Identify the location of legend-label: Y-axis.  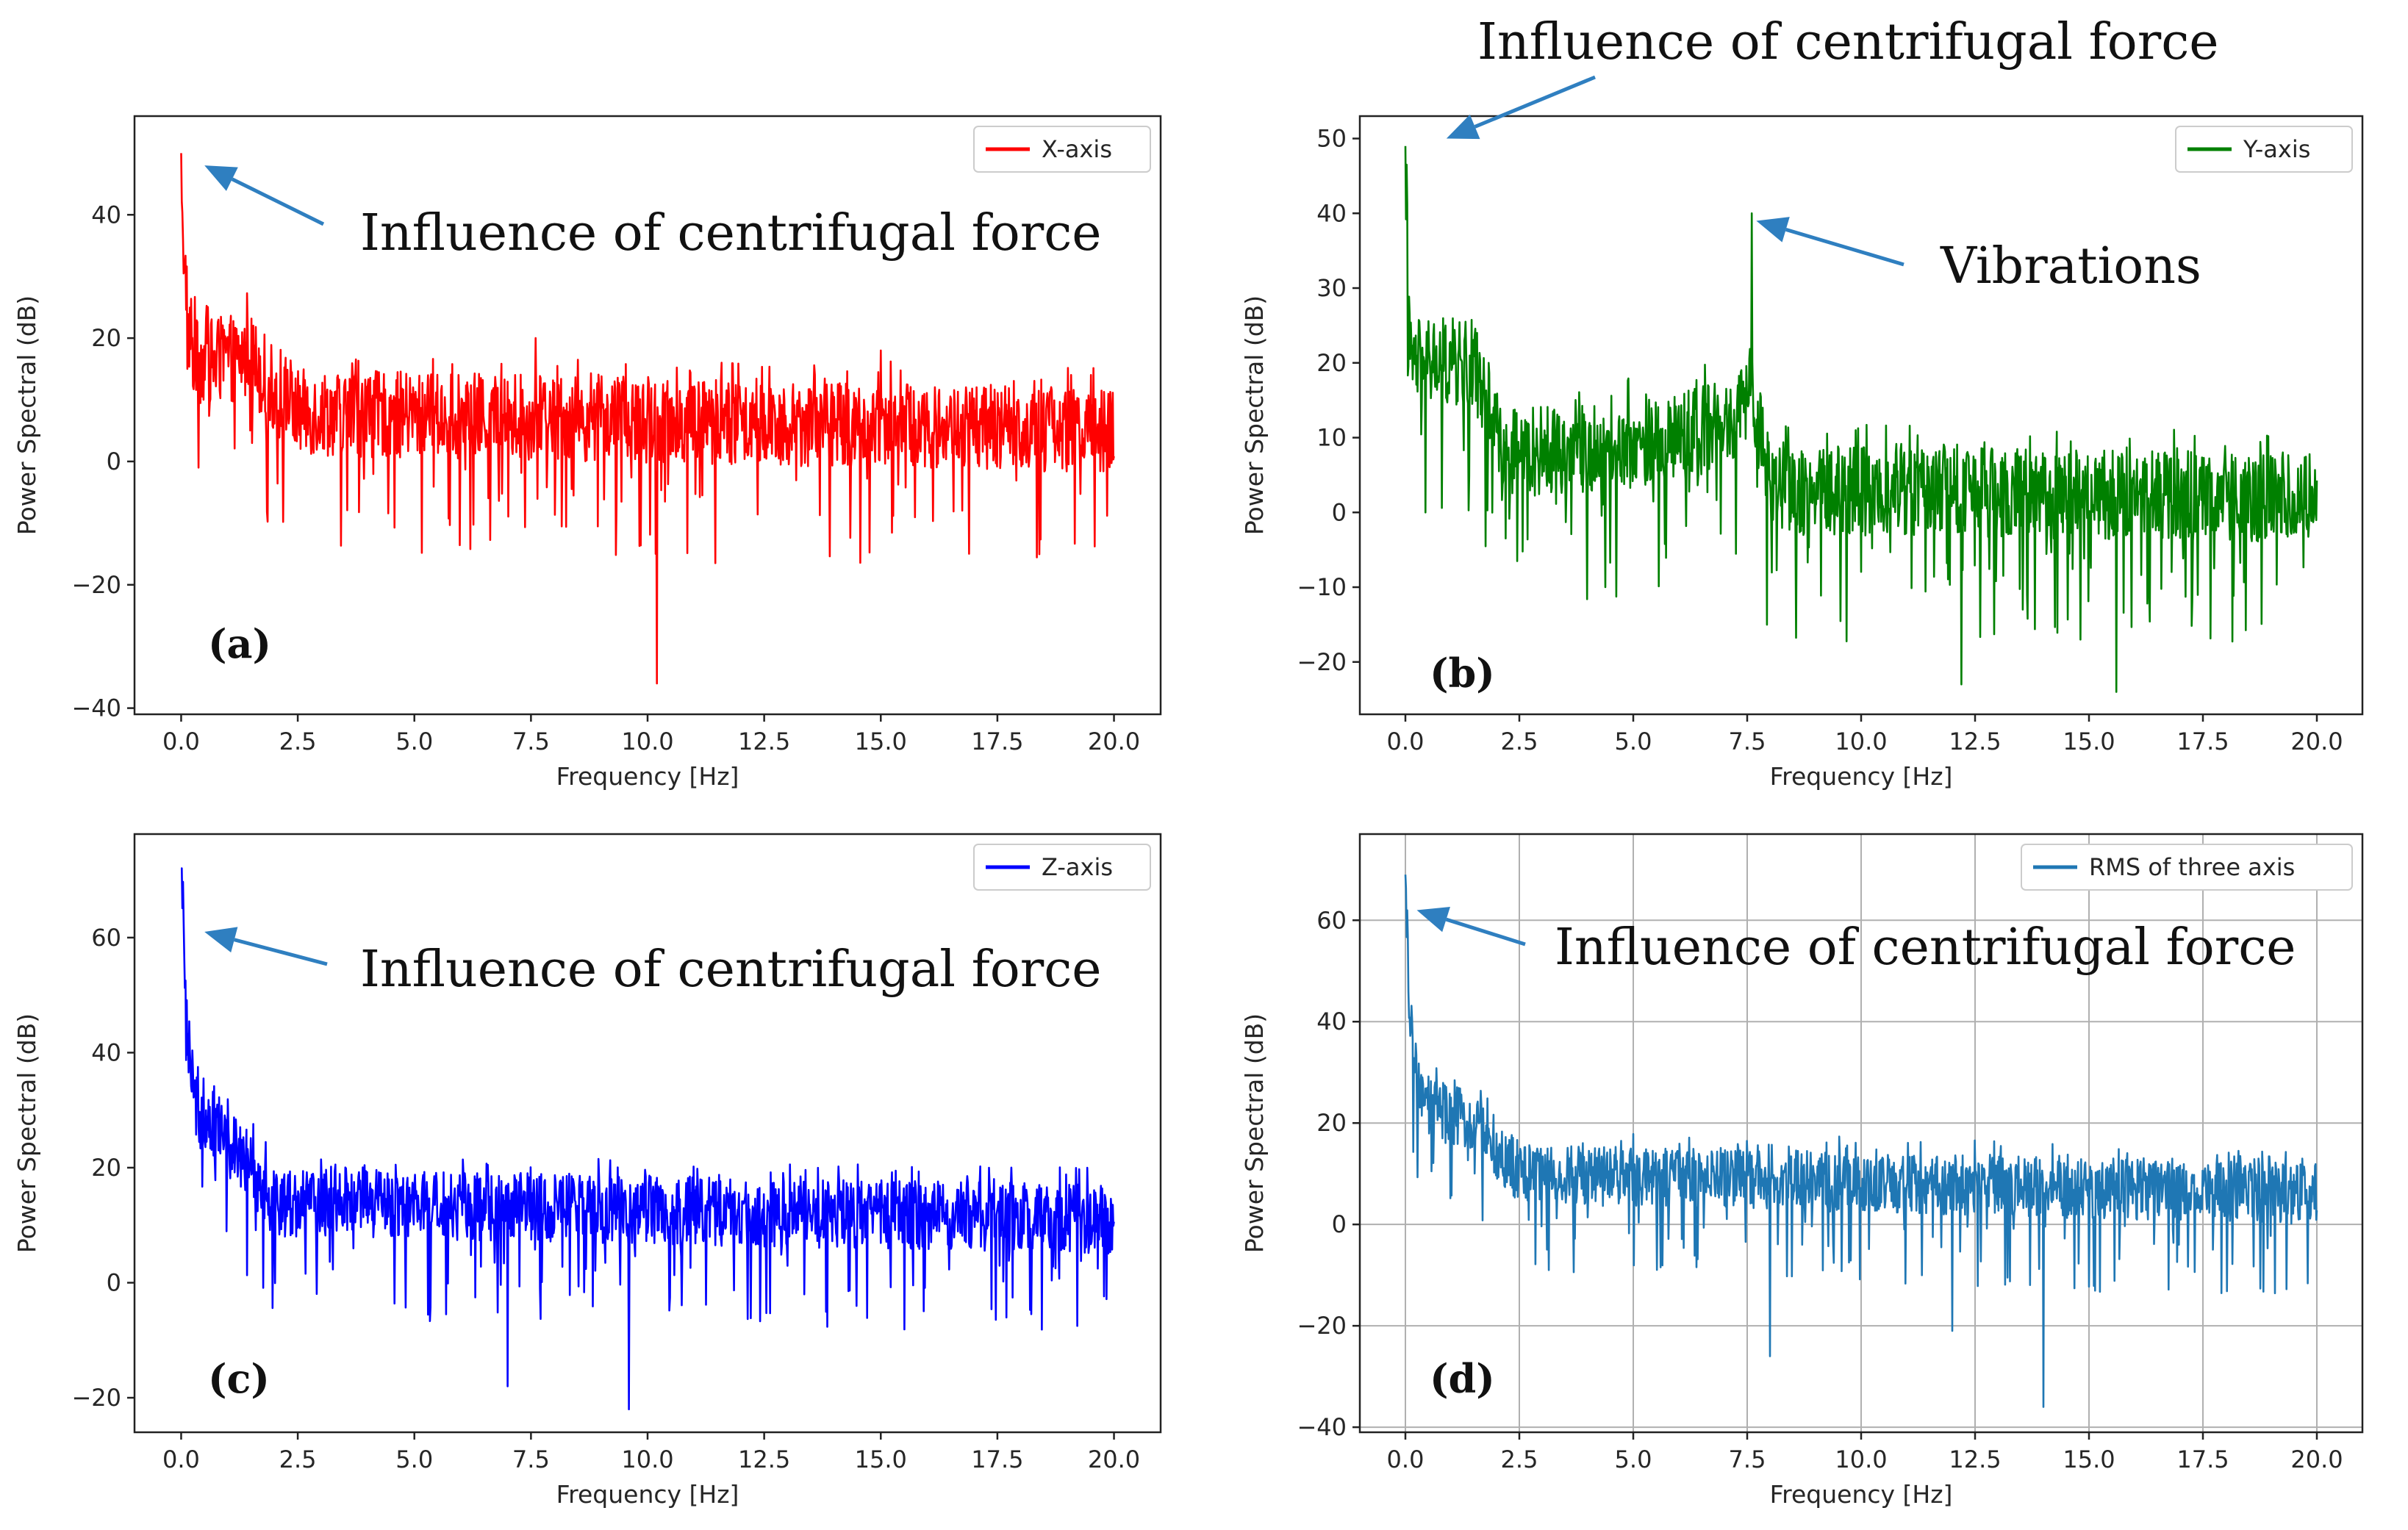
(2277, 149).